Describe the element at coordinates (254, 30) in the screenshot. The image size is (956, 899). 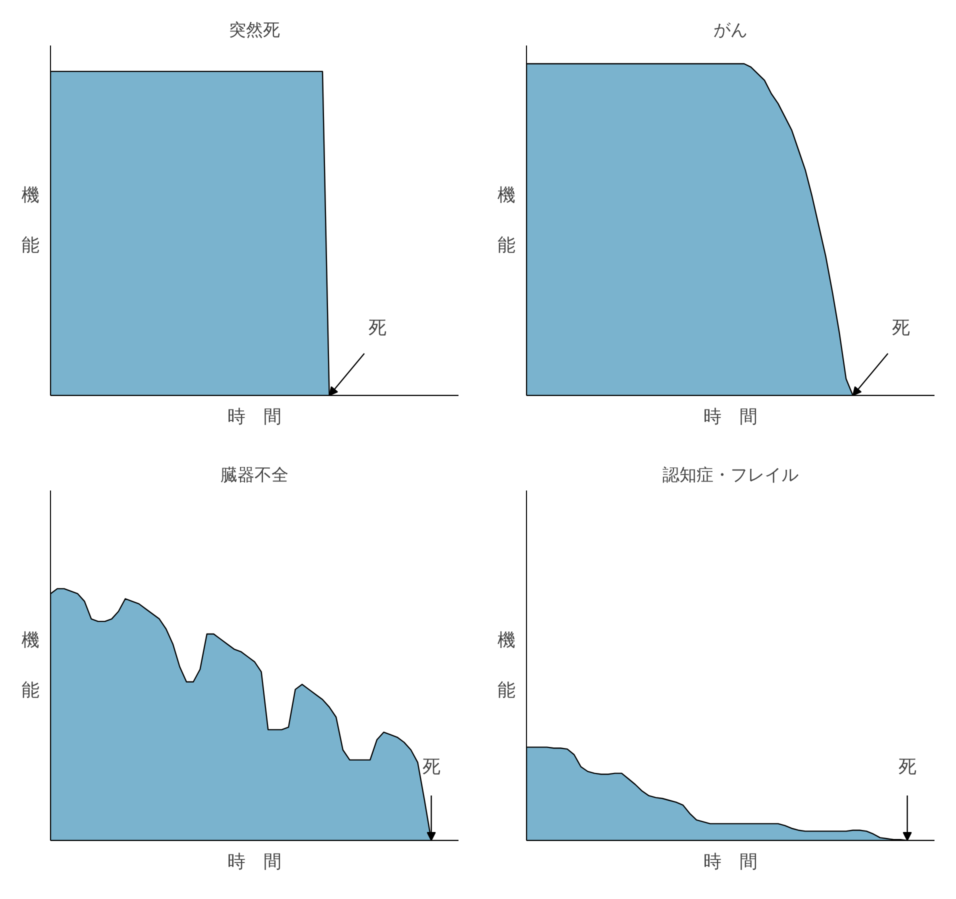
I see `chart-title: 突然死` at that location.